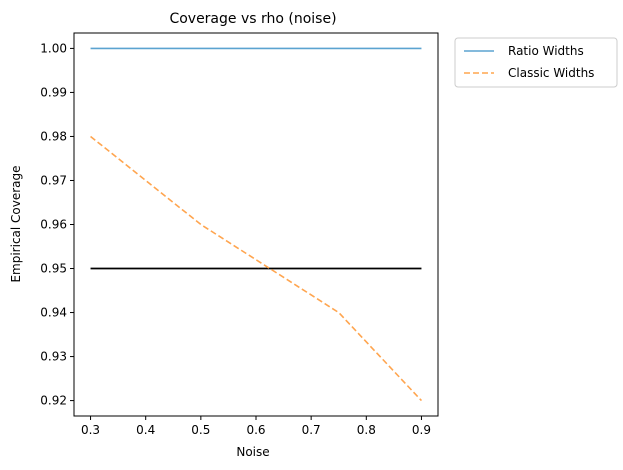 The width and height of the screenshot is (623, 470). I want to click on x-axis-label: Noise, so click(252, 452).